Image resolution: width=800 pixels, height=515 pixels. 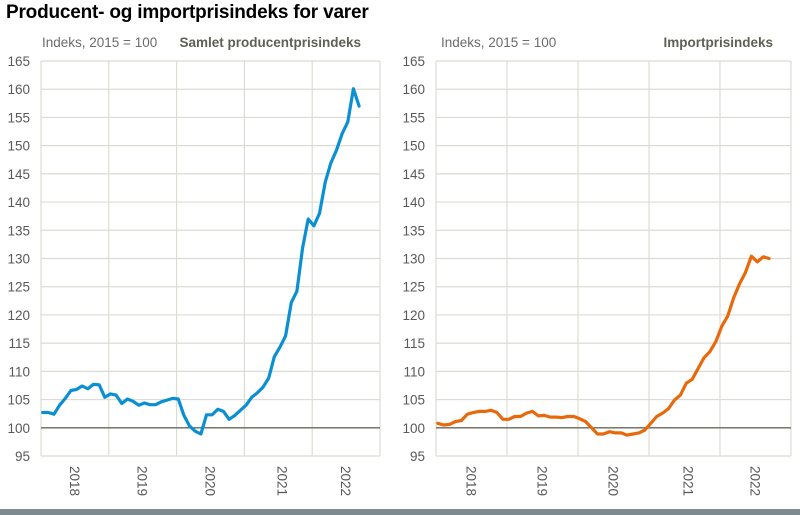 What do you see at coordinates (718, 42) in the screenshot?
I see `chart-subtitle: Importprisindeks` at bounding box center [718, 42].